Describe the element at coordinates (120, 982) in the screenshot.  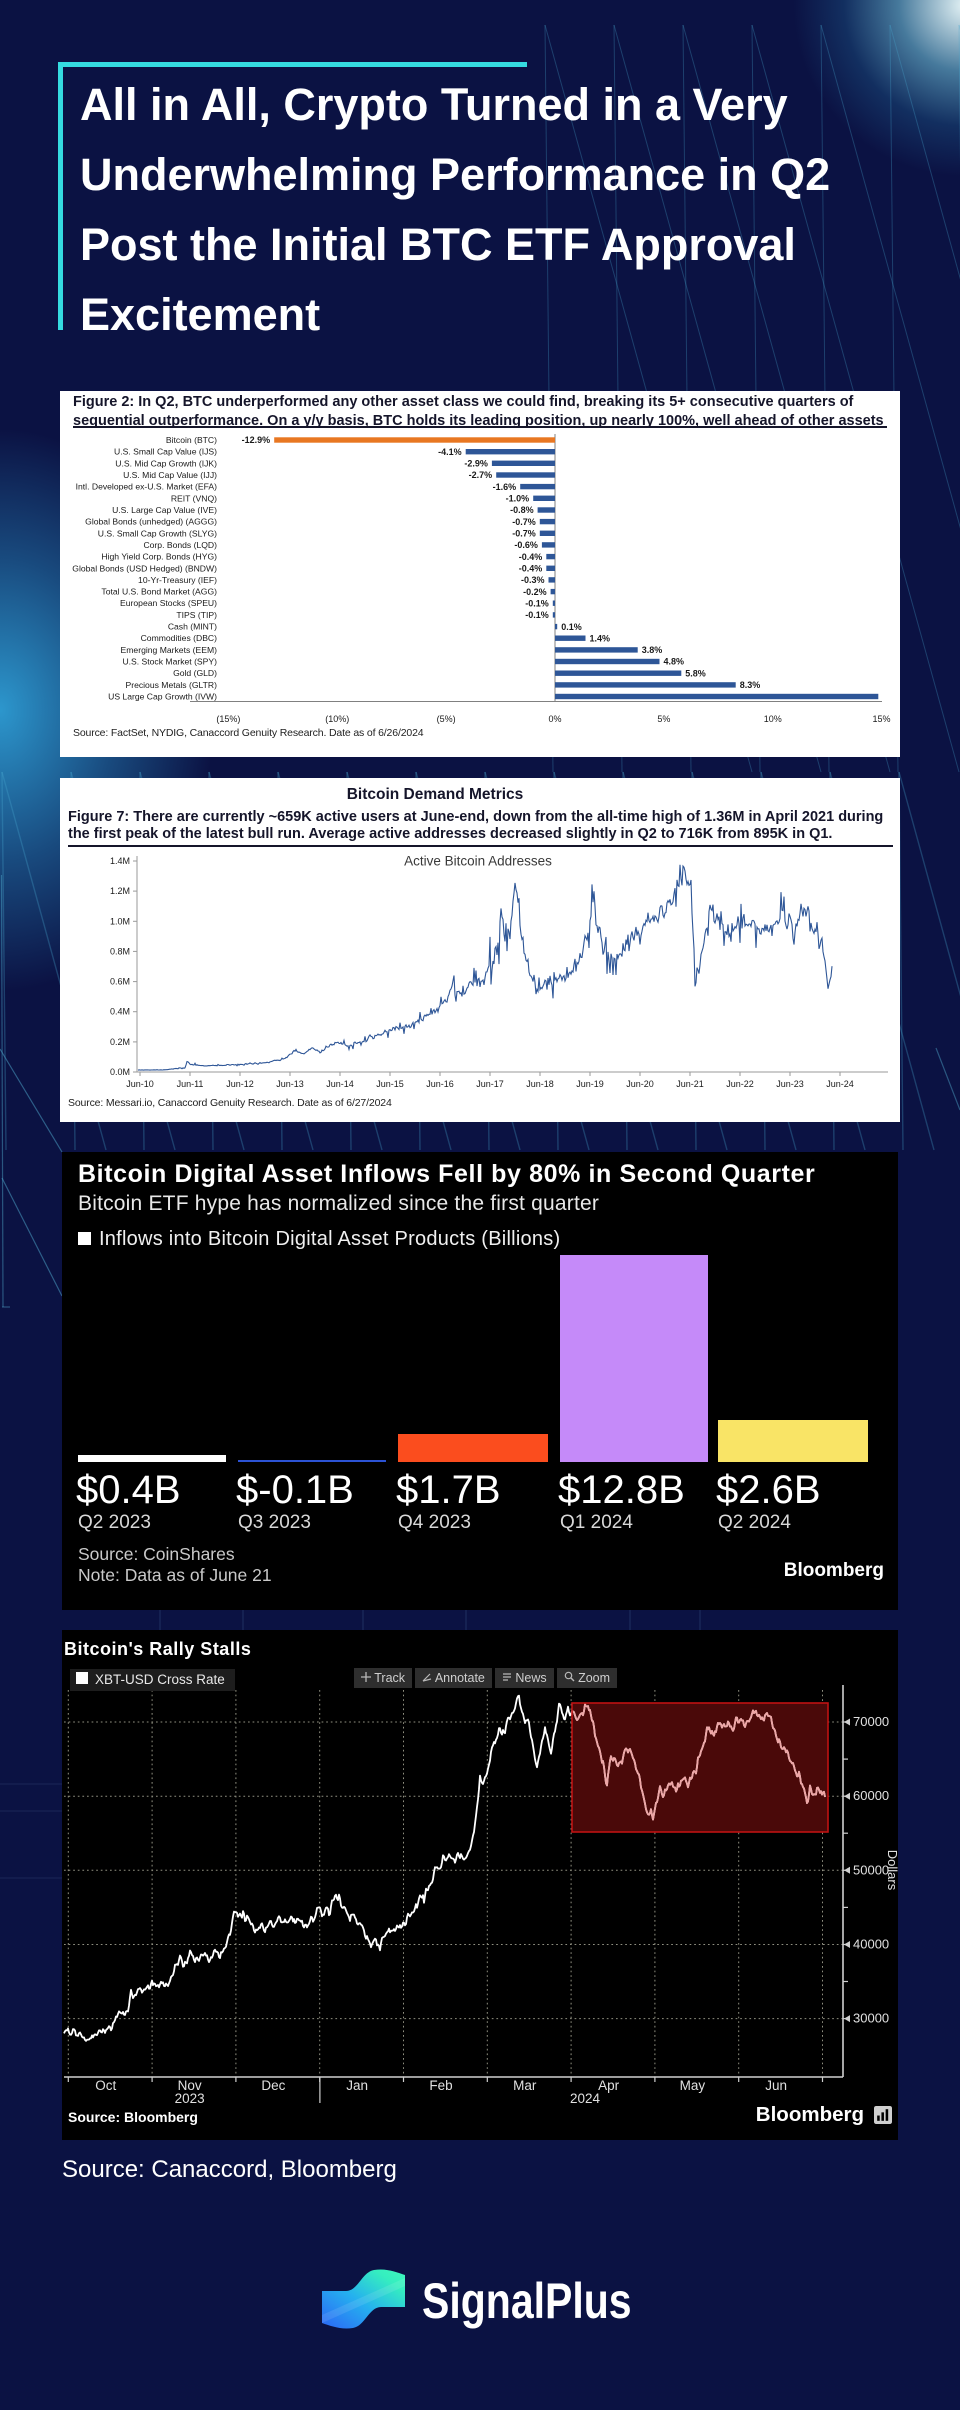
I see `svg-text: 0.6M` at that location.